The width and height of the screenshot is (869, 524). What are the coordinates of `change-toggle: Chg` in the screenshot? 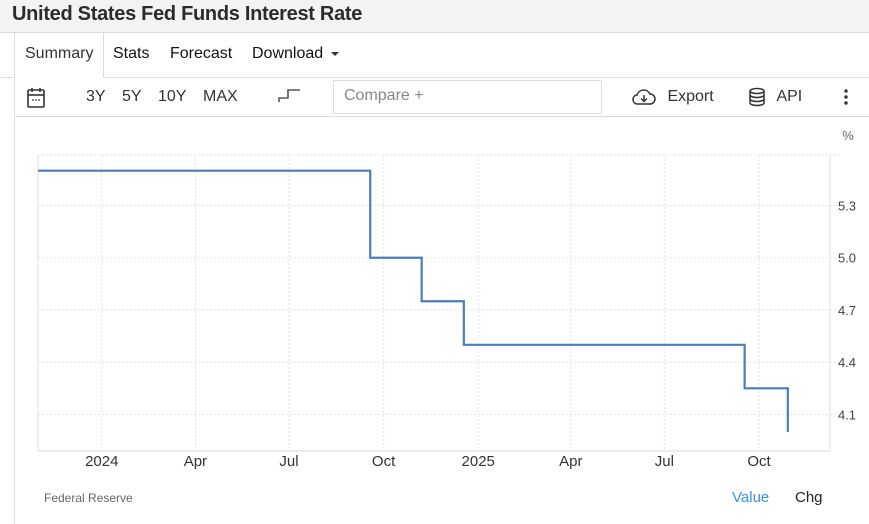 It's located at (809, 497).